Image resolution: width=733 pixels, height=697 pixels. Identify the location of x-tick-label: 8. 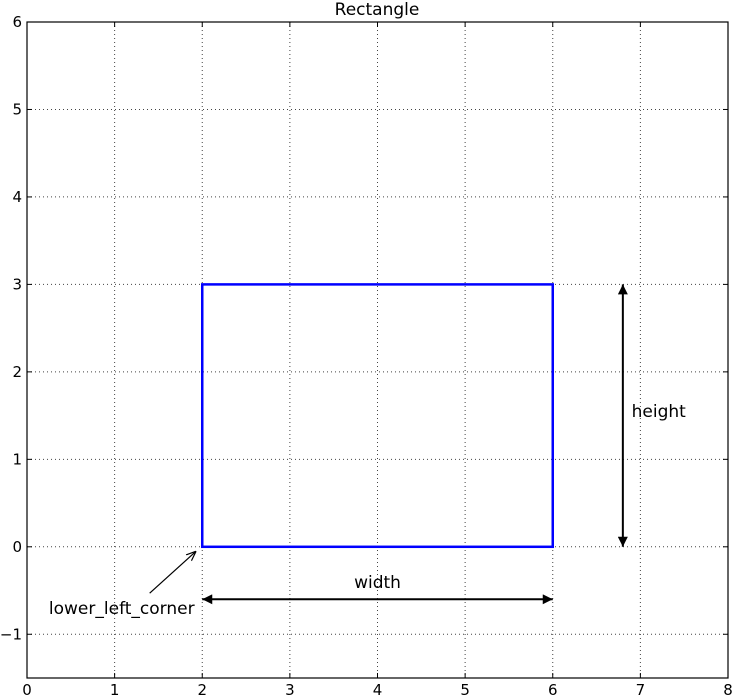
(728, 689).